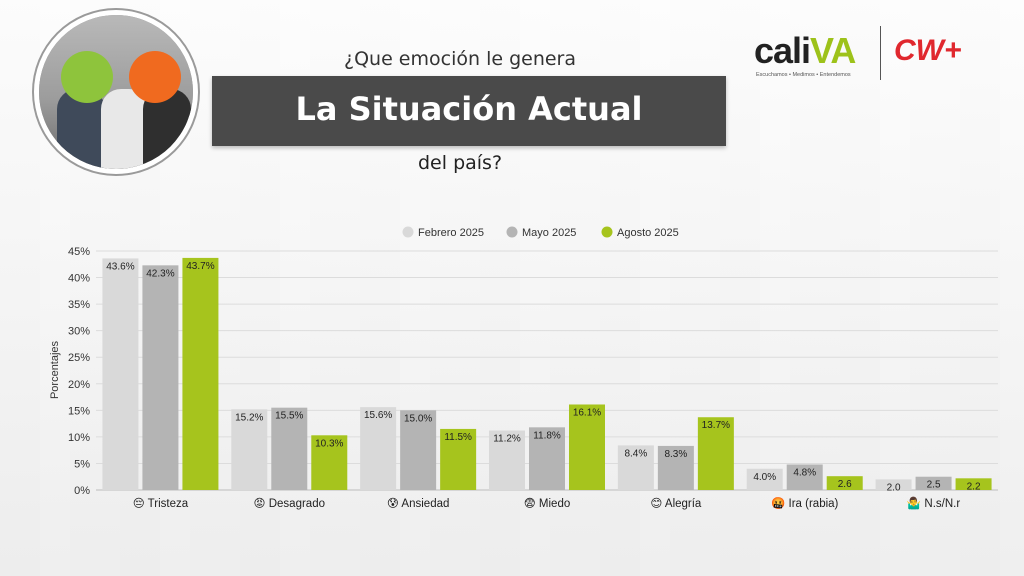  I want to click on question-top: ¿Que emoción le genera, so click(460, 59).